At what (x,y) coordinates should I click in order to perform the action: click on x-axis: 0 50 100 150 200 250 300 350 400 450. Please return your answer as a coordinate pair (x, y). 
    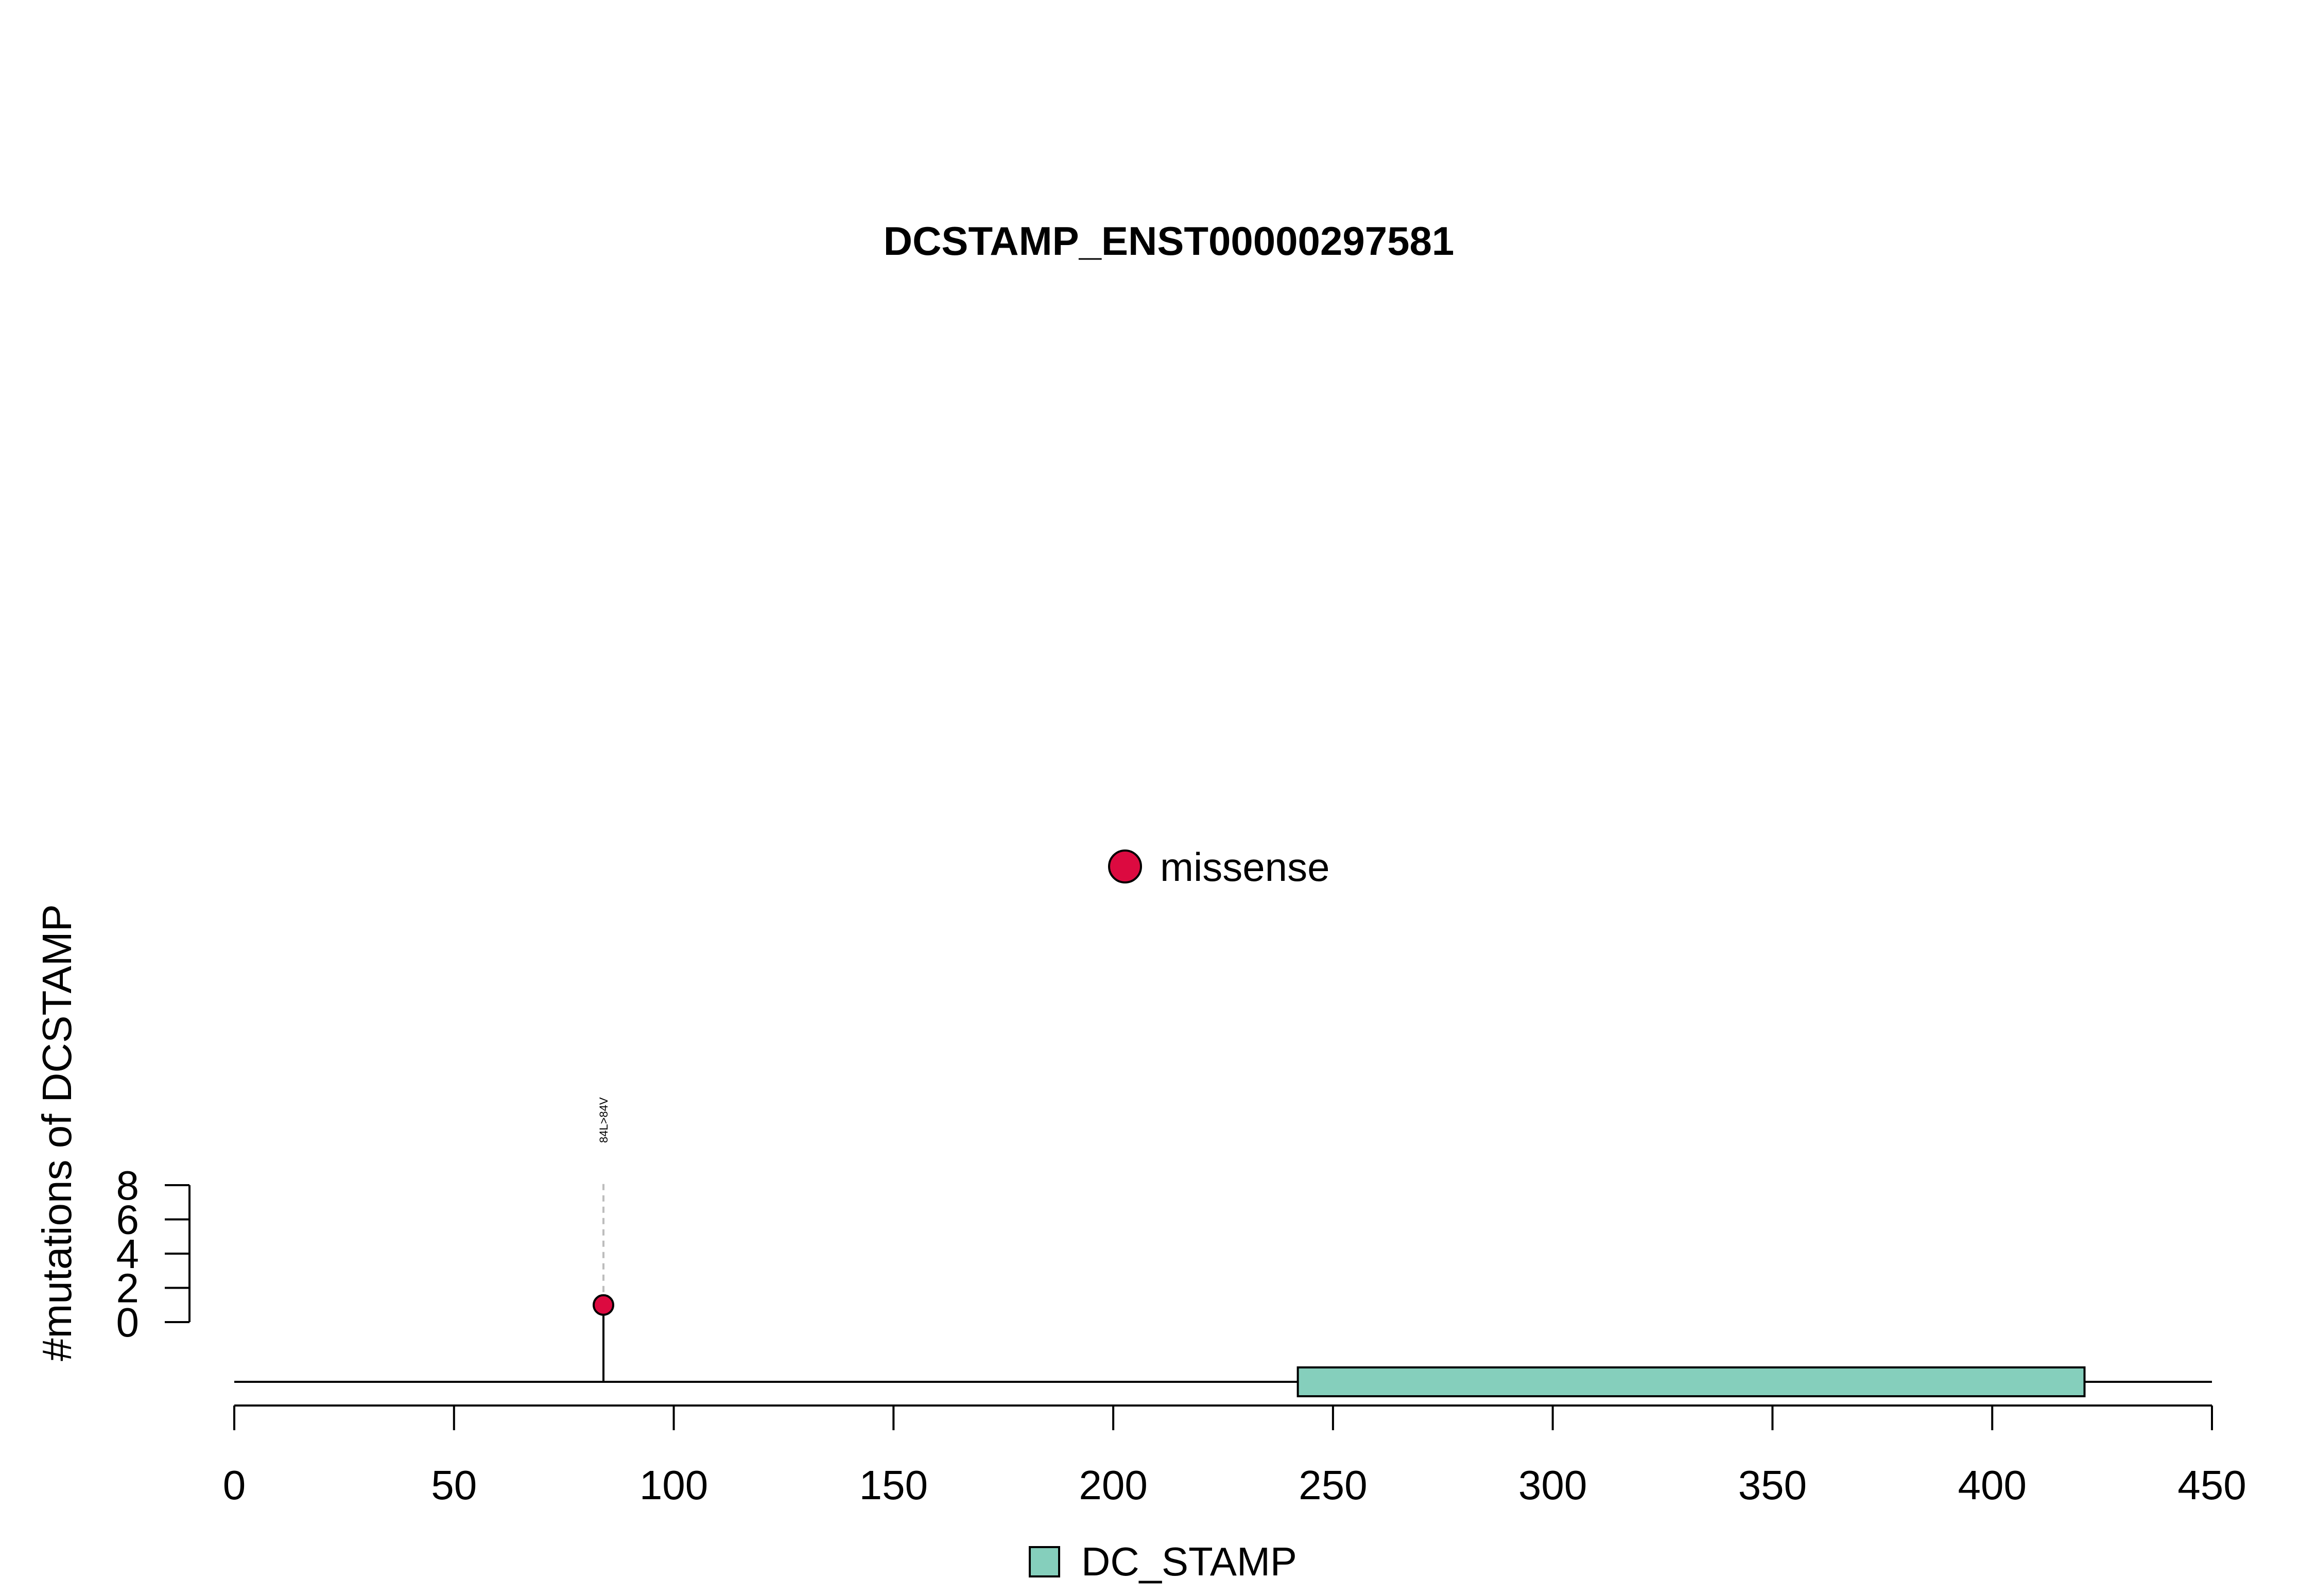
    Looking at the image, I should click on (1234, 1456).